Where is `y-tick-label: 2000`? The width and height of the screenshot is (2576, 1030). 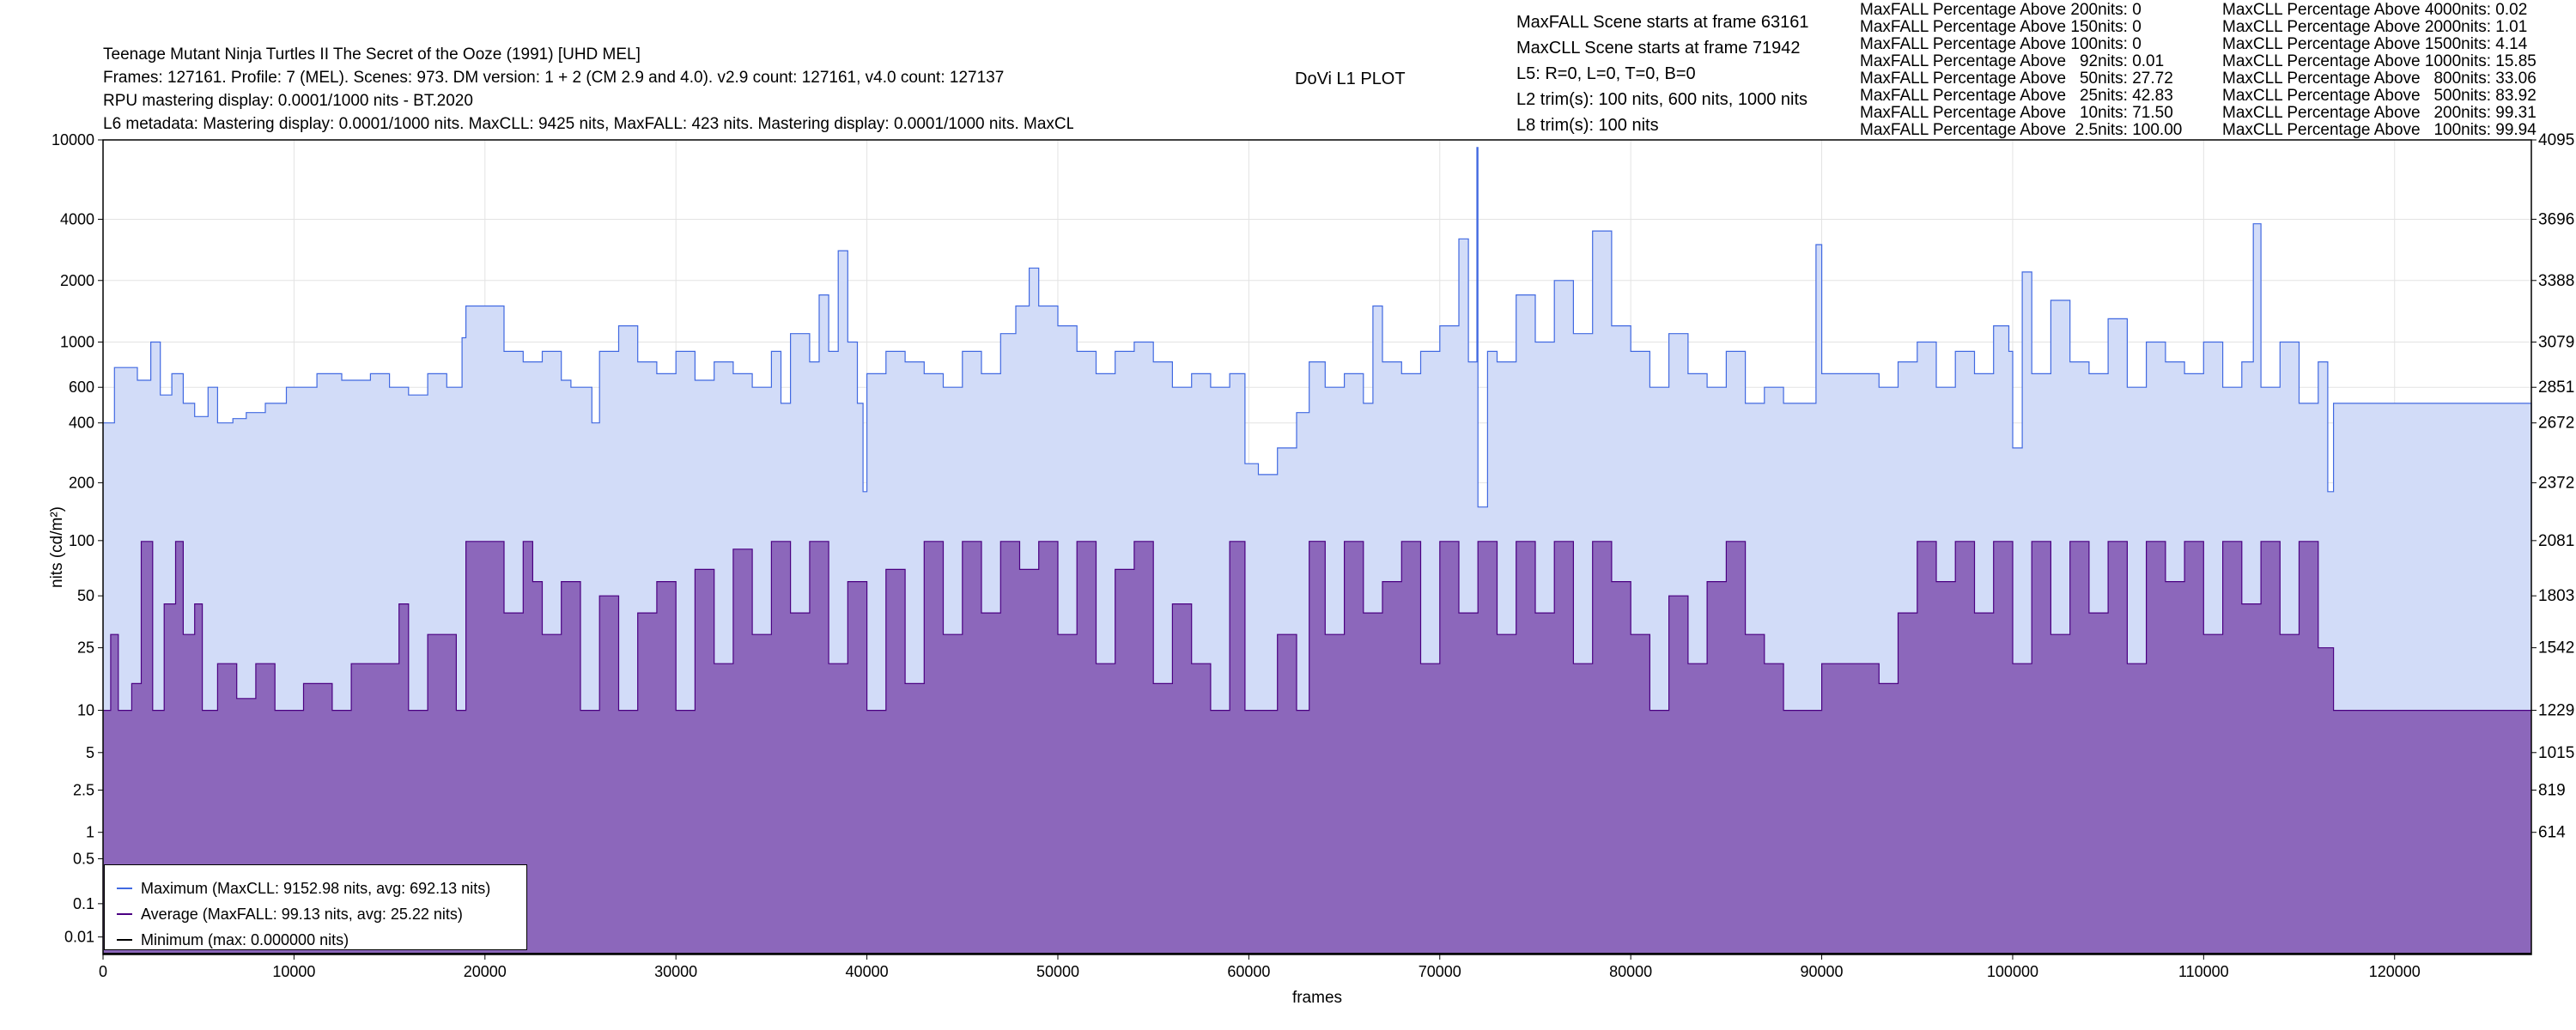 y-tick-label: 2000 is located at coordinates (77, 280).